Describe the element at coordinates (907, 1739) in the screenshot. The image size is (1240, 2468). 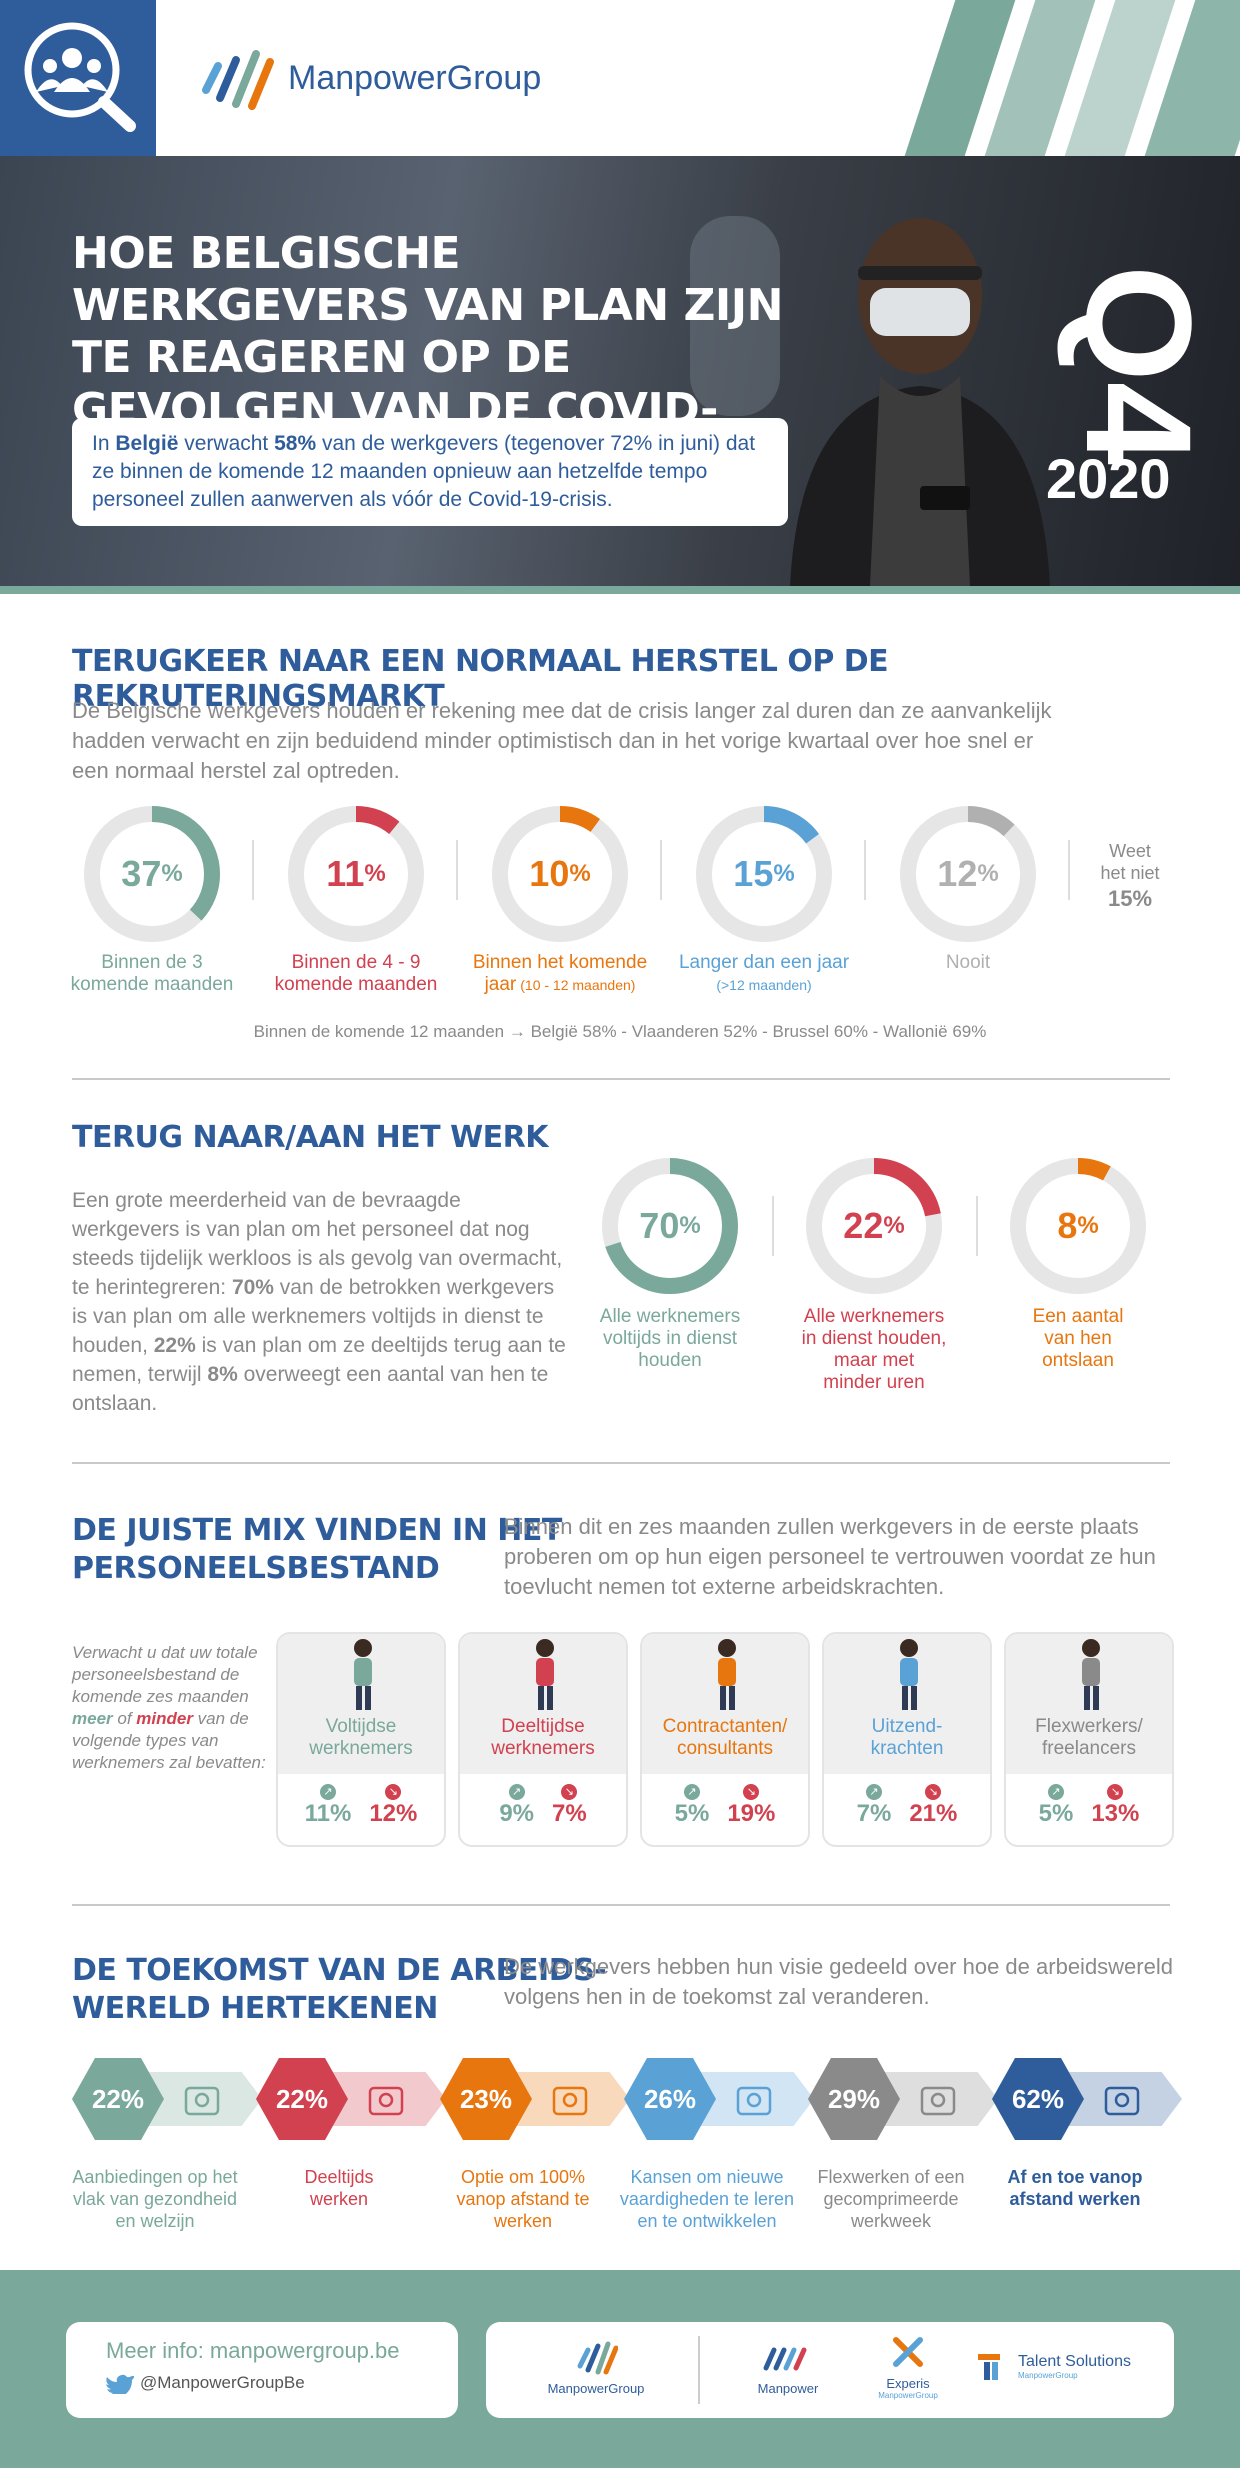
I see `worker-type-card: Uitzend-krachten ↗ 7% ↘ 21%` at that location.